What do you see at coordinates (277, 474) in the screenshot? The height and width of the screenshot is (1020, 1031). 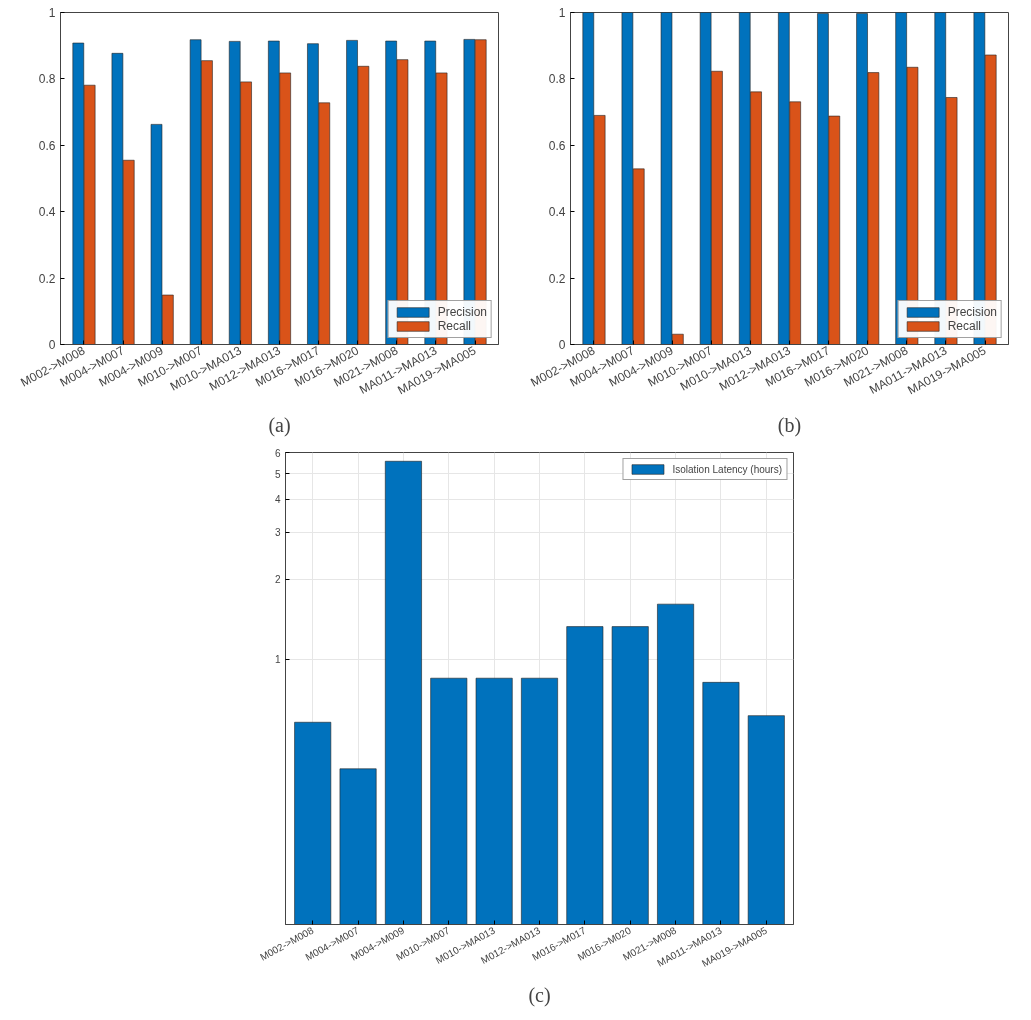 I see `y-tick-label: 5` at bounding box center [277, 474].